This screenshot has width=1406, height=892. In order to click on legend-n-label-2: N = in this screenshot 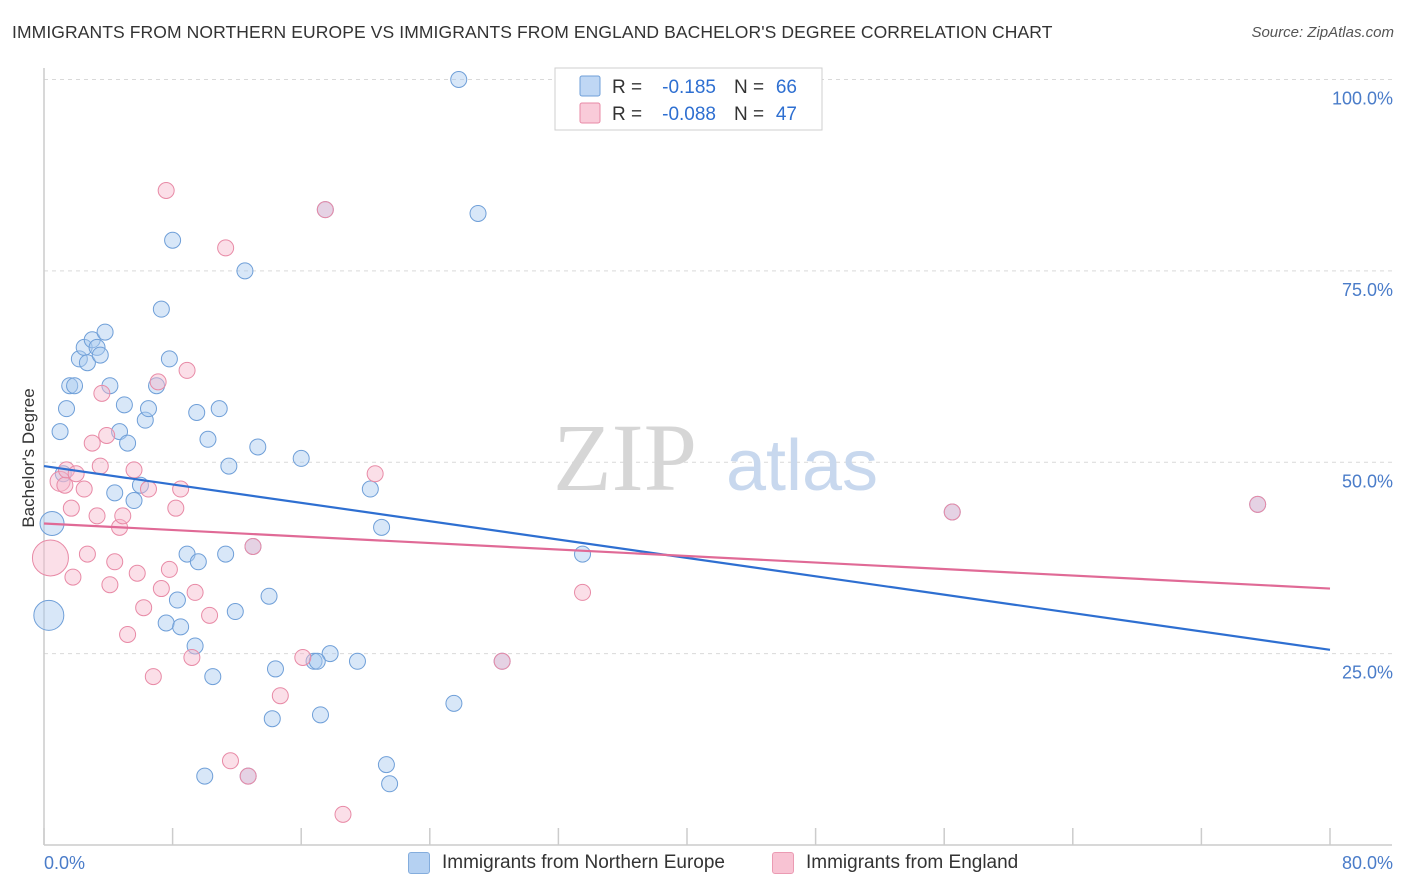, I will do `click(749, 114)`.